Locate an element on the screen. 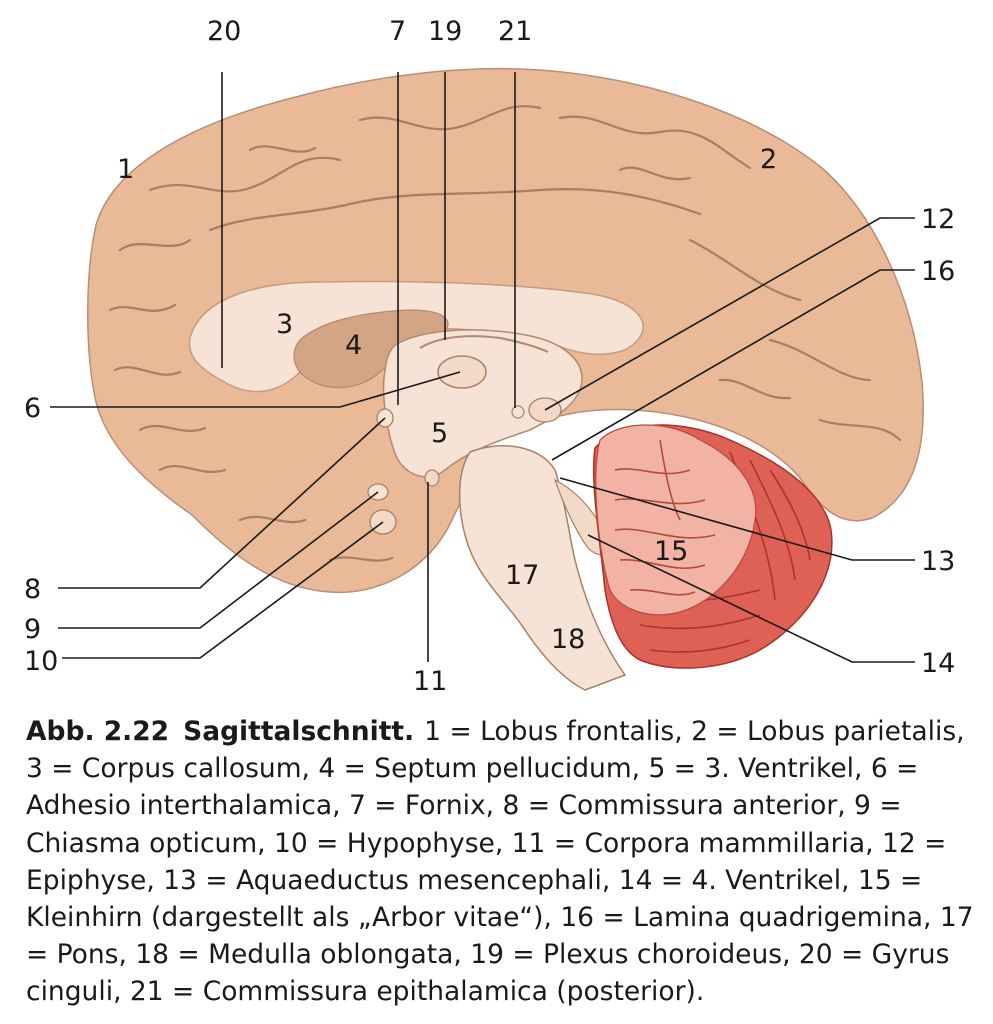  label-11: 11 is located at coordinates (430, 681).